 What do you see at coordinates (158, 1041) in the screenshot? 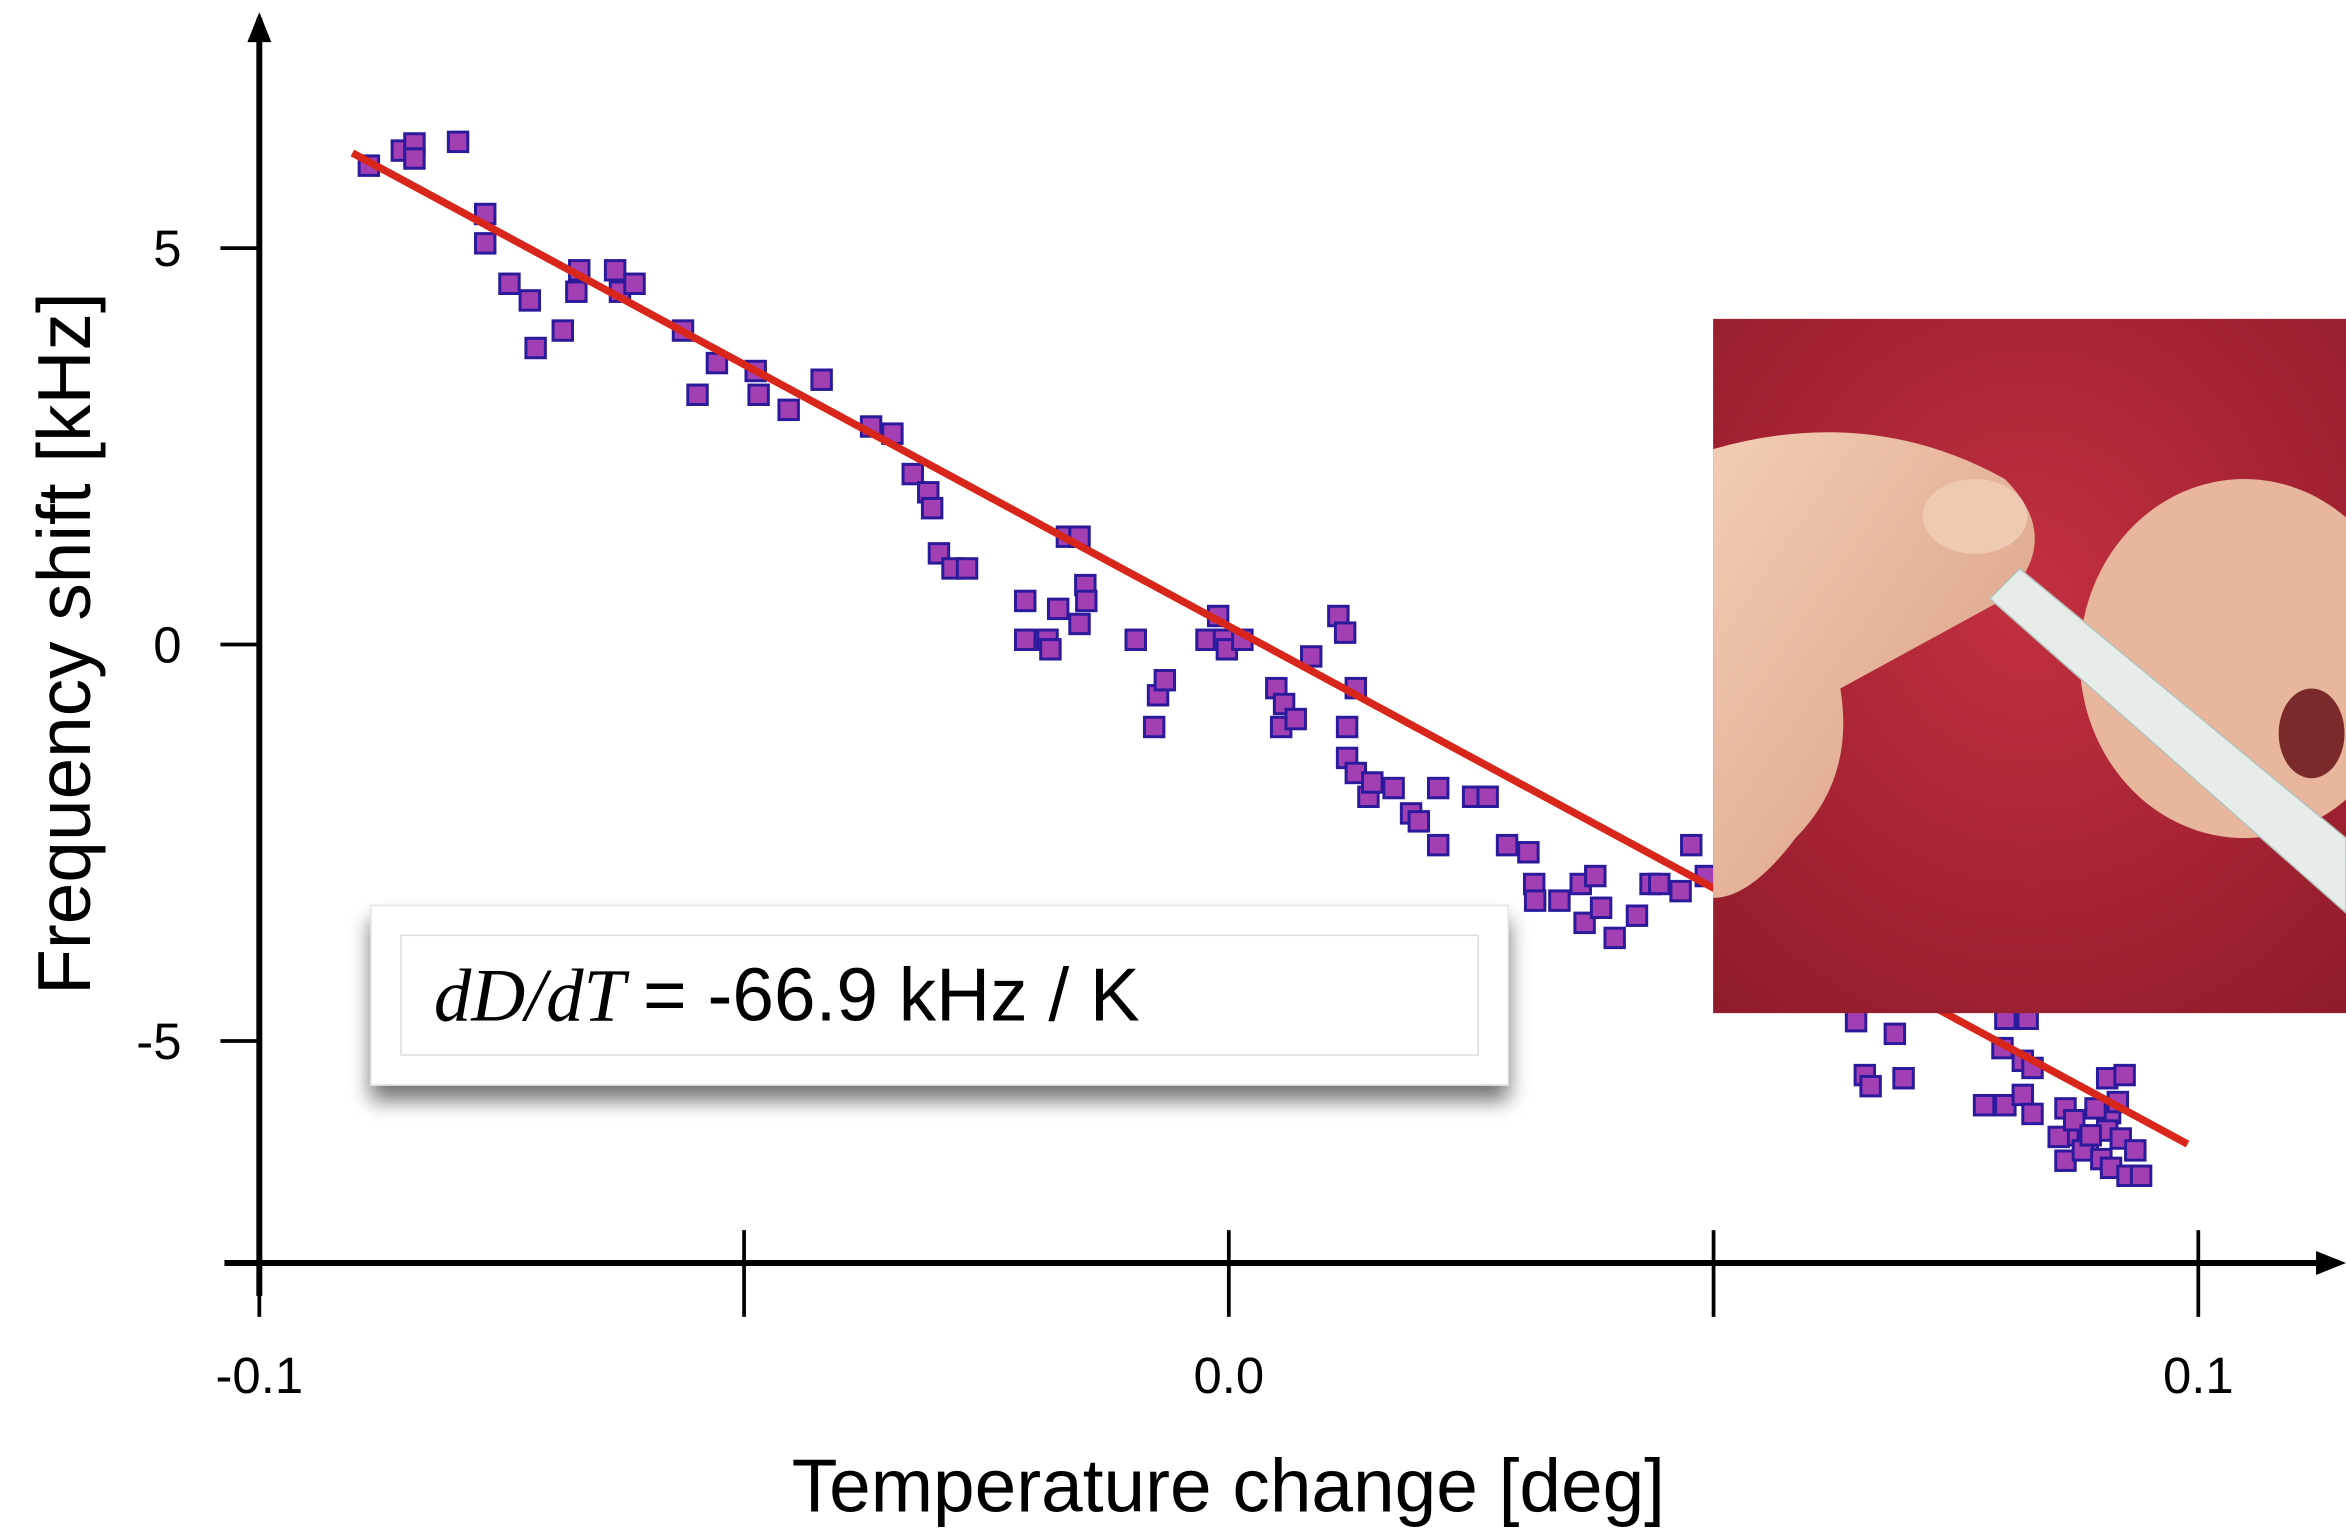
I see `y-tick-label: -5` at bounding box center [158, 1041].